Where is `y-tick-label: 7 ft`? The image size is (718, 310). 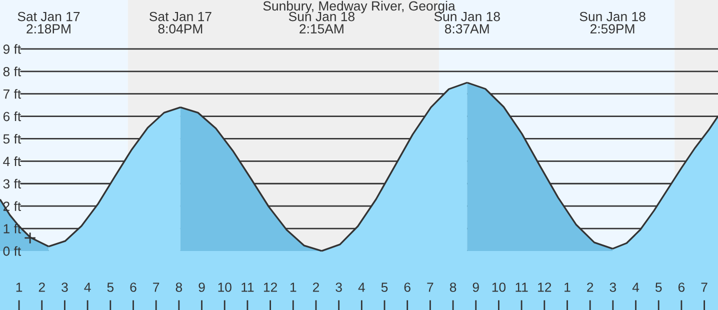
y-tick-label: 7 ft is located at coordinates (12, 94).